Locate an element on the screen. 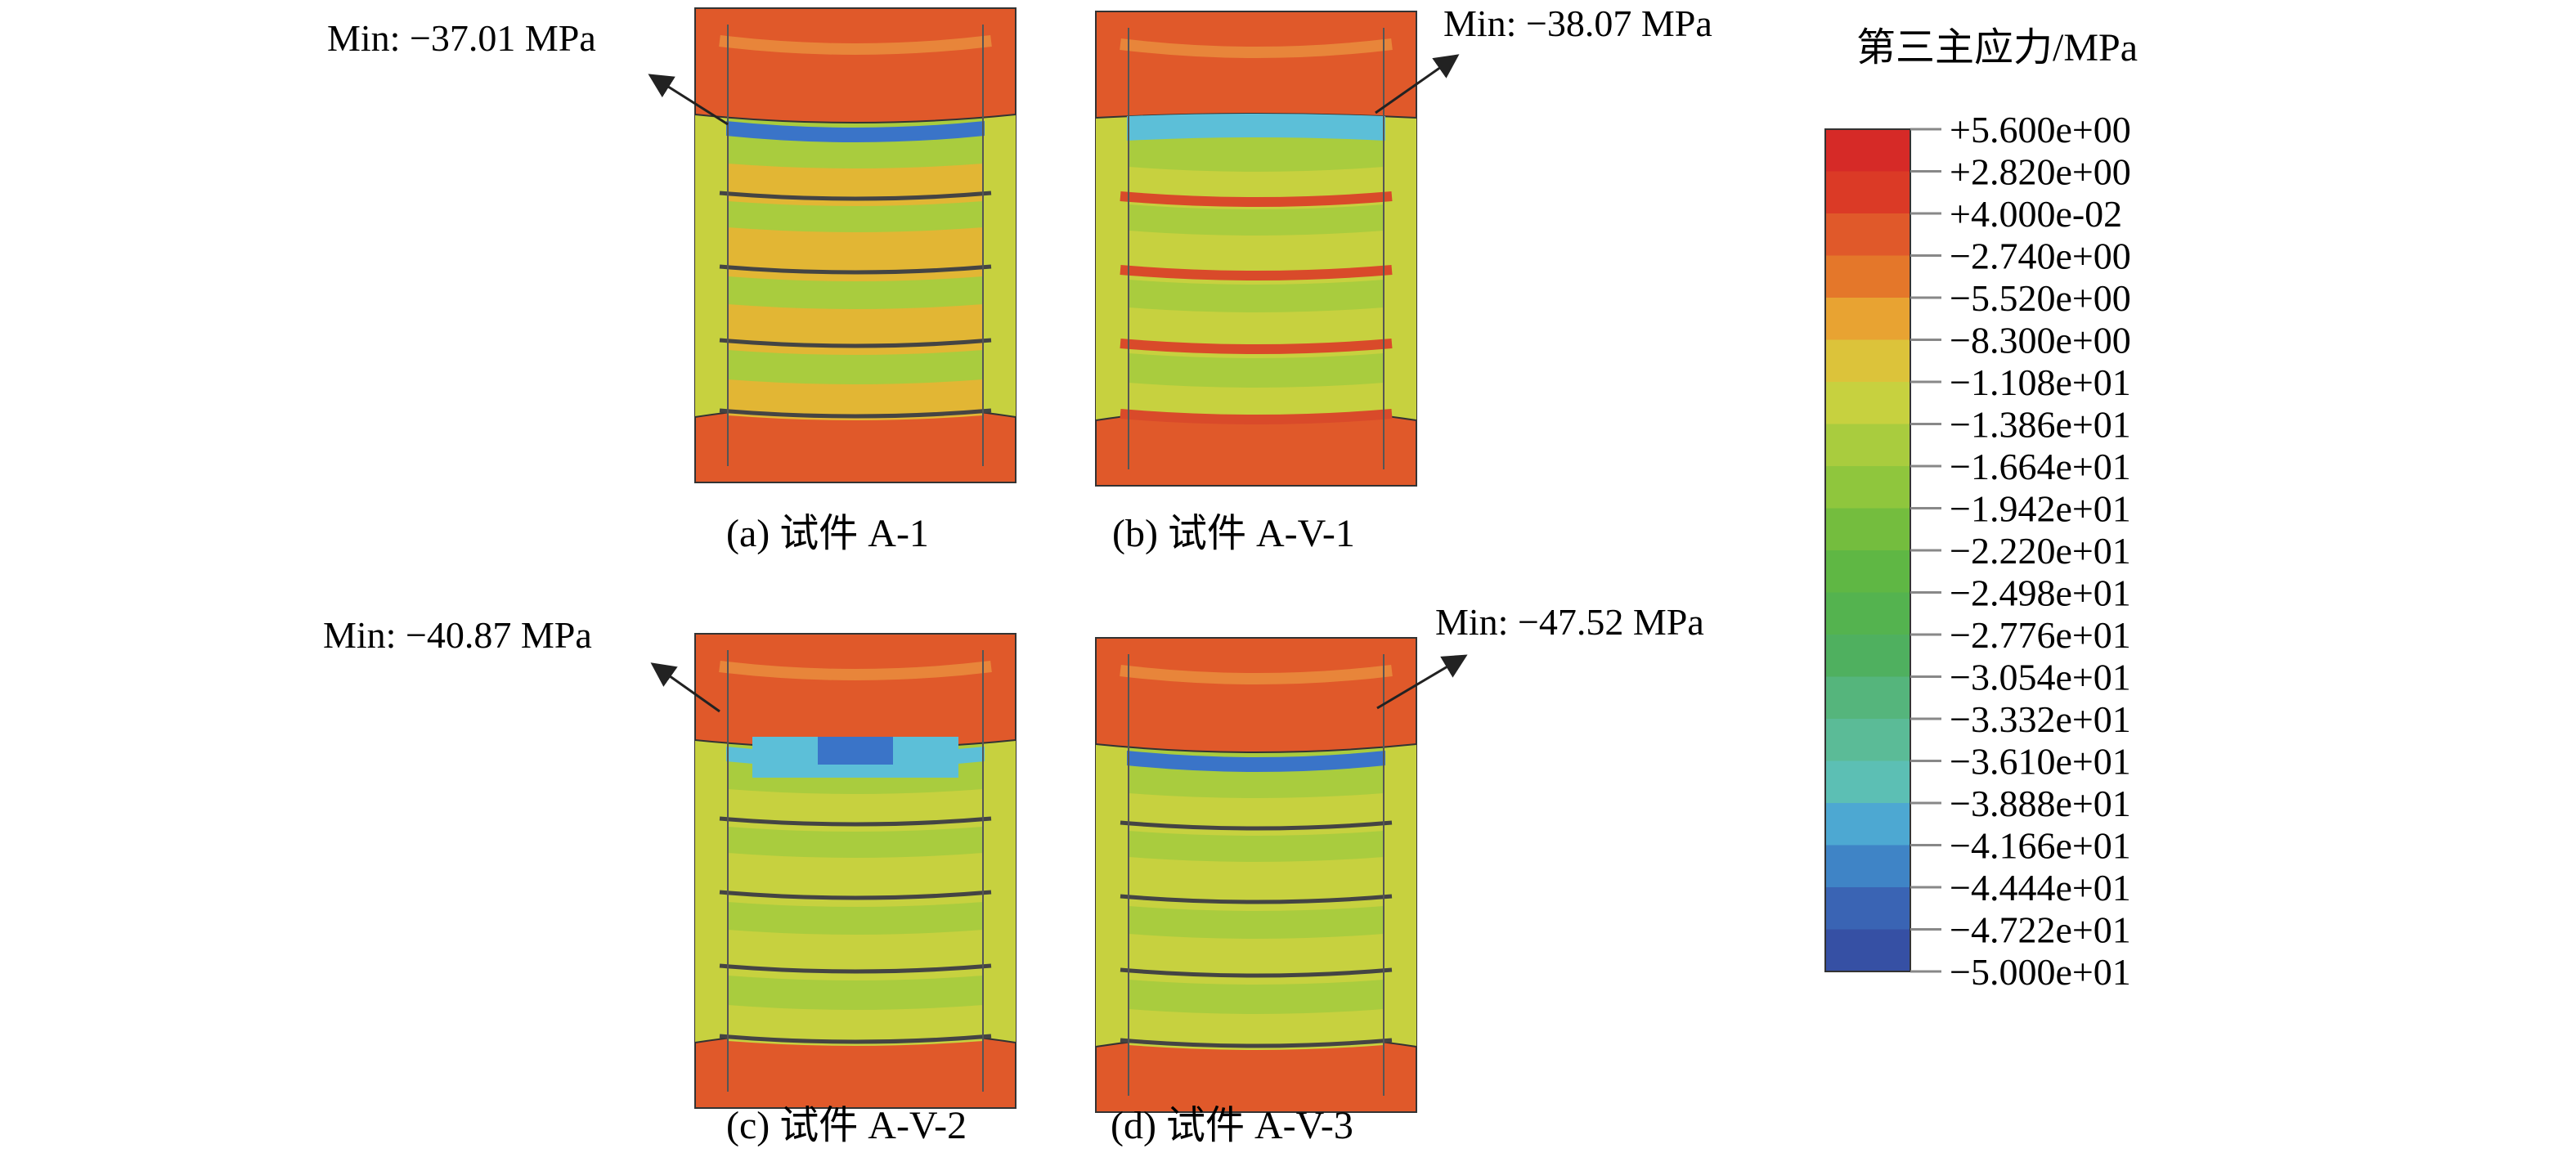  panel-d: Min: −47.52 MPa (d) 试件 A-V-3 is located at coordinates (1400, 874).